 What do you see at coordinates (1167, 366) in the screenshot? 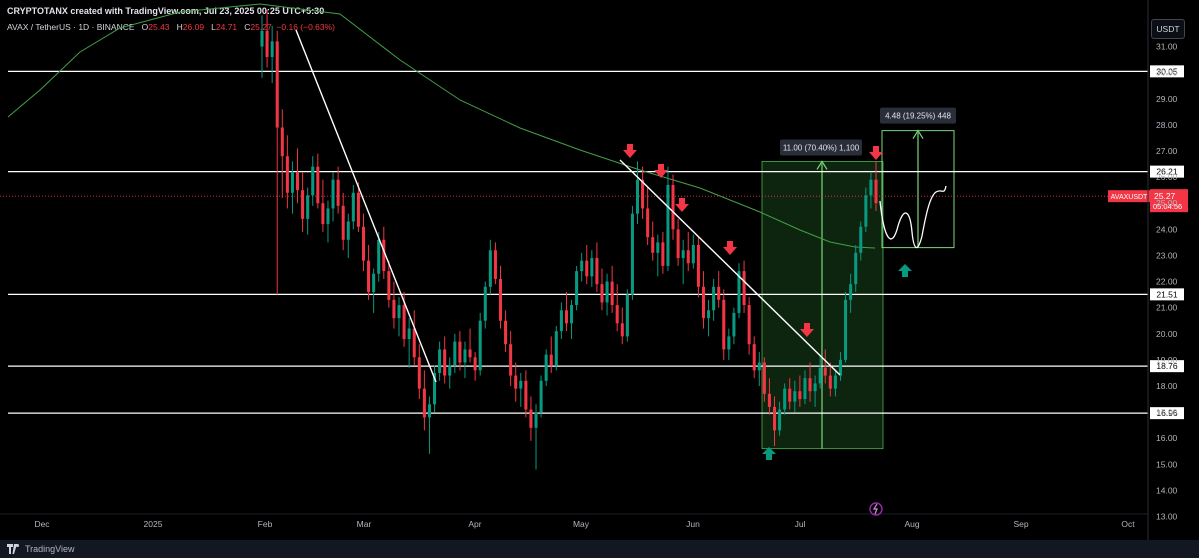
I see `level-tag-label: 18.76` at bounding box center [1167, 366].